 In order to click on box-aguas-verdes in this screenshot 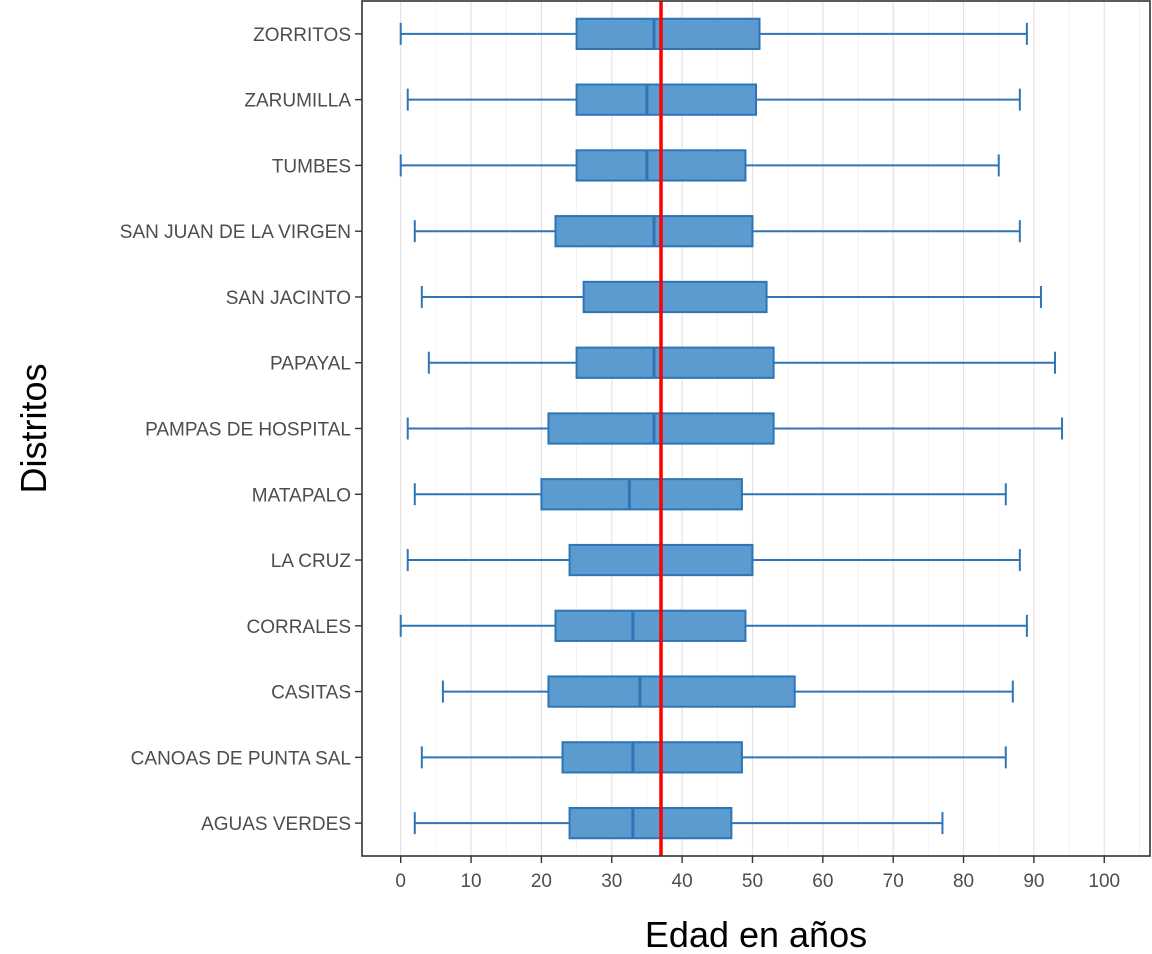, I will do `click(678, 823)`.